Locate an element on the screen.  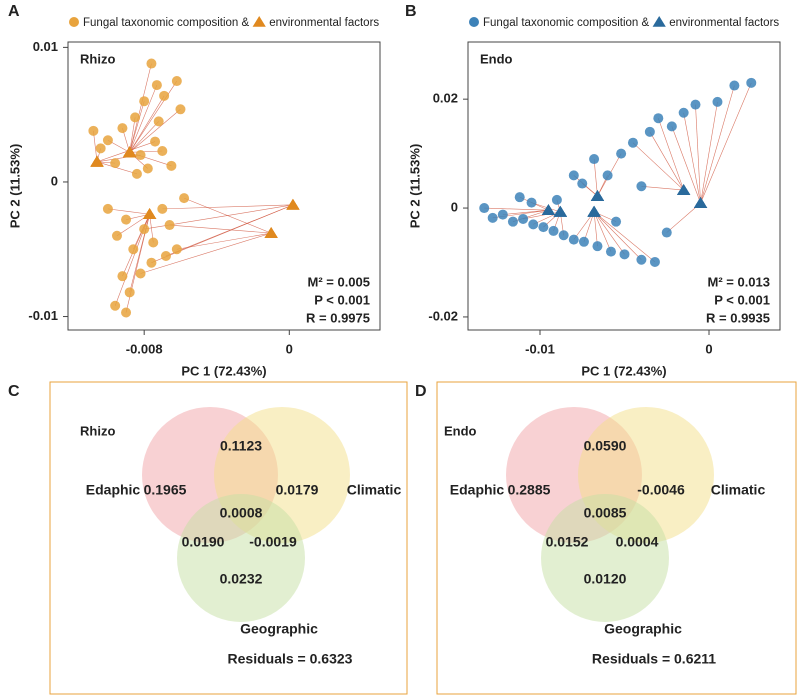
x-axis-label: PC 1 (72.43%) is located at coordinates (623, 370).